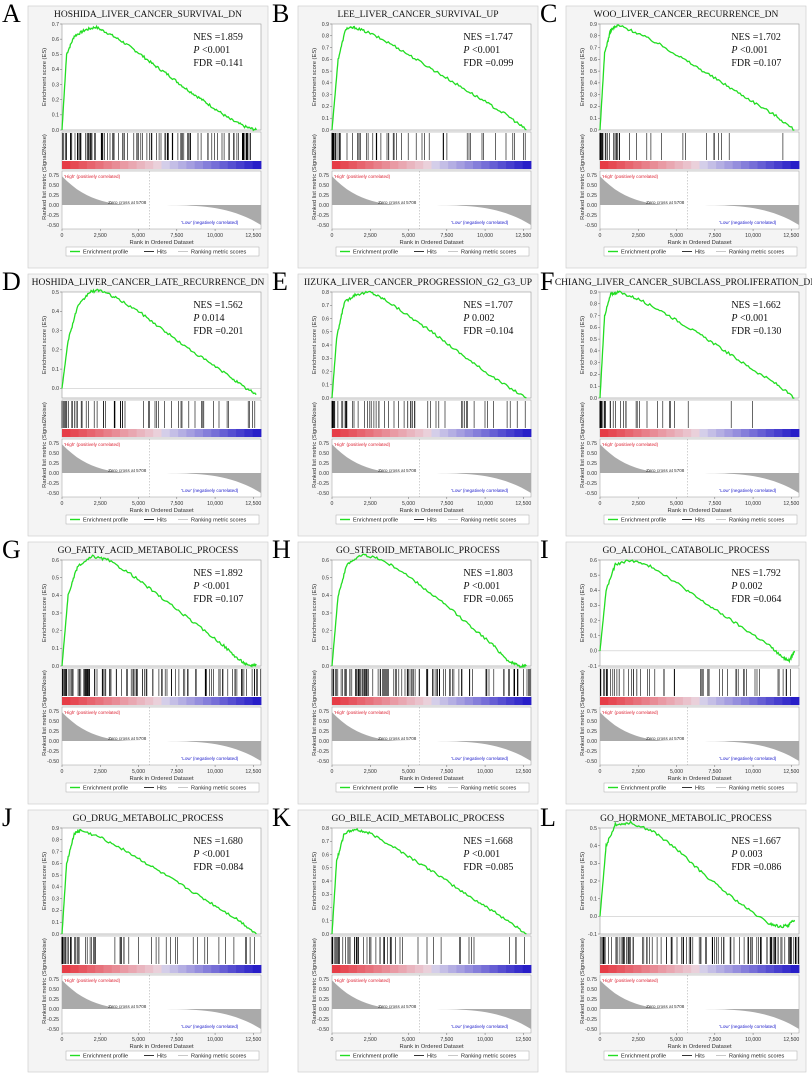 This screenshot has width=812, height=1082. What do you see at coordinates (769, 37) in the screenshot?
I see `nes-value: 1.702` at bounding box center [769, 37].